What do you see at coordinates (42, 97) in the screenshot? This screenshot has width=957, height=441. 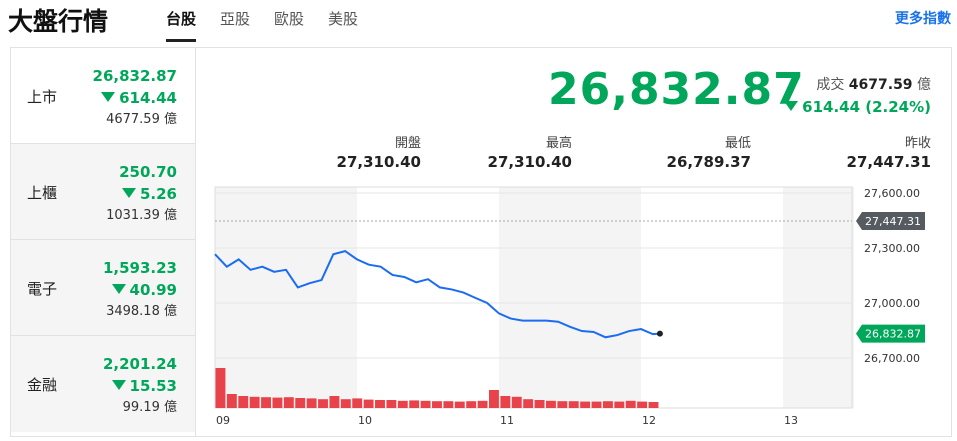 I see `market-name: 上市` at bounding box center [42, 97].